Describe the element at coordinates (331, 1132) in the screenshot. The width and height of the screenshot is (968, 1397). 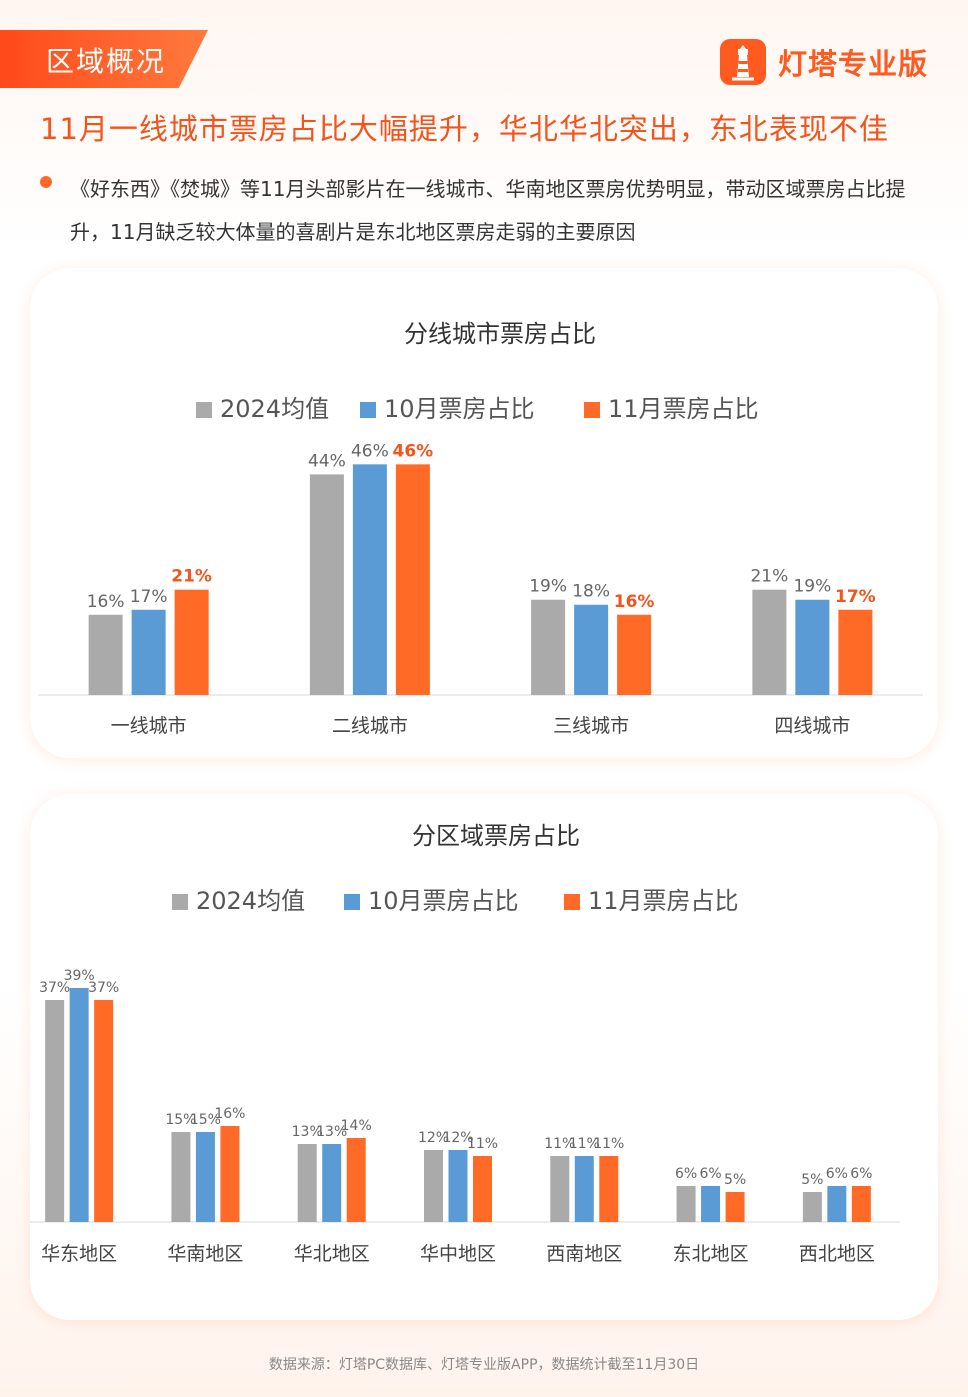
I see `data-label-1-2: 13%` at that location.